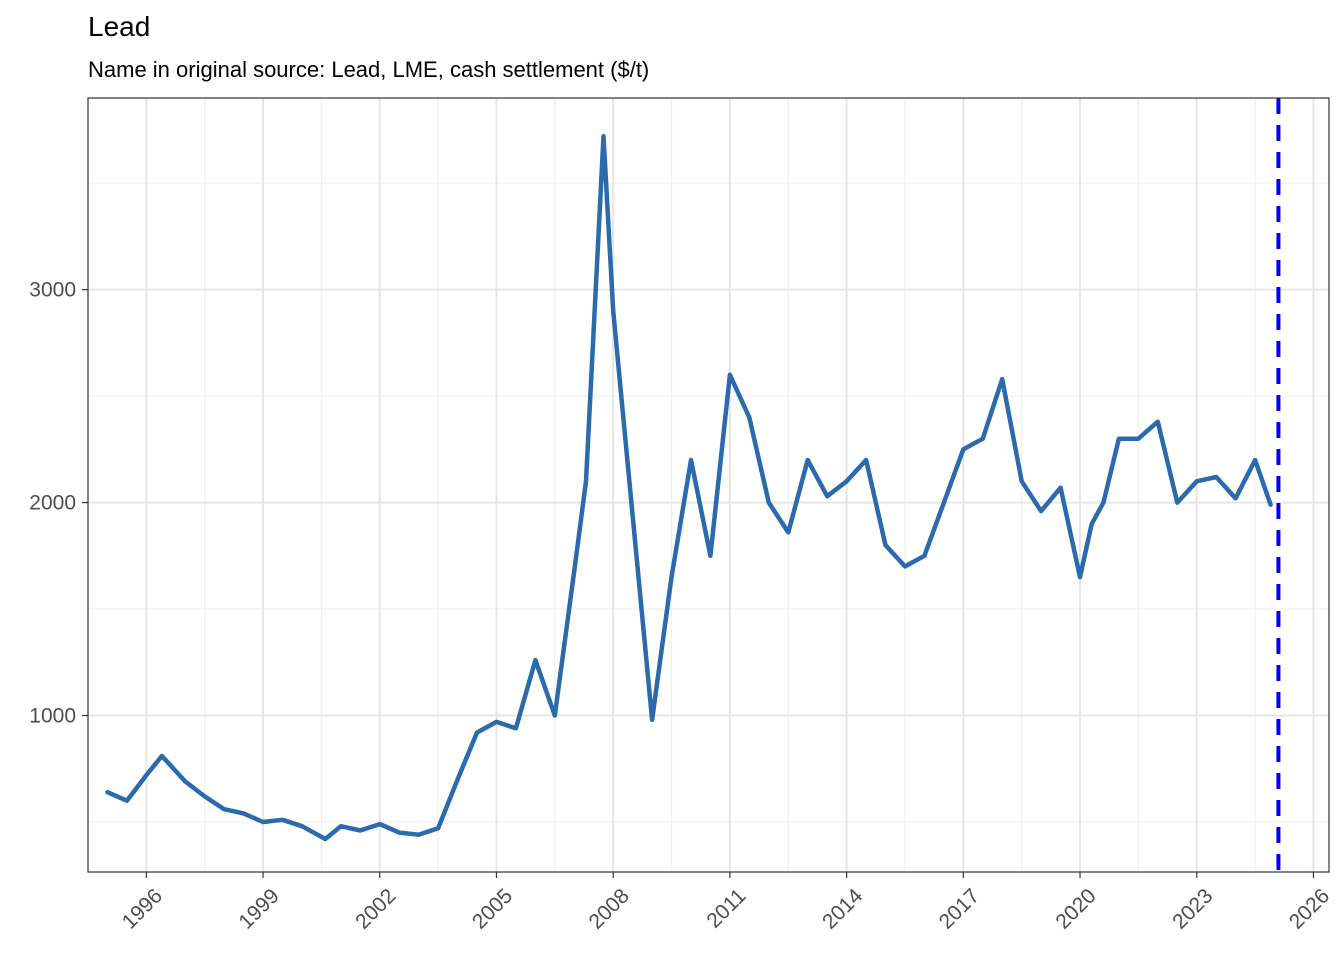 Image resolution: width=1344 pixels, height=960 pixels. I want to click on x-tick-label: 2008, so click(609, 908).